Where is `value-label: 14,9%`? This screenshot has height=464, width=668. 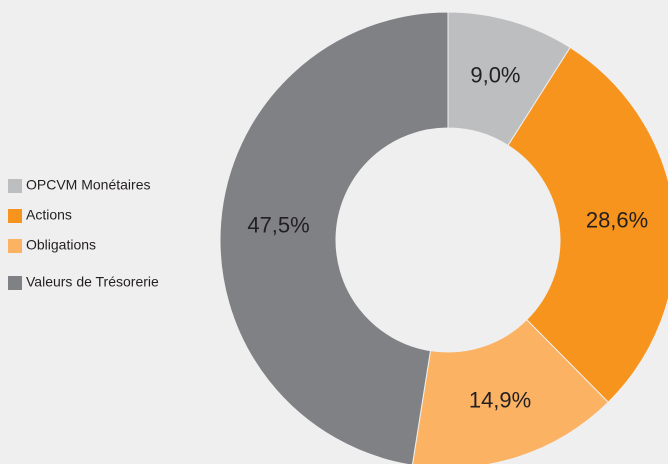 value-label: 14,9% is located at coordinates (500, 400).